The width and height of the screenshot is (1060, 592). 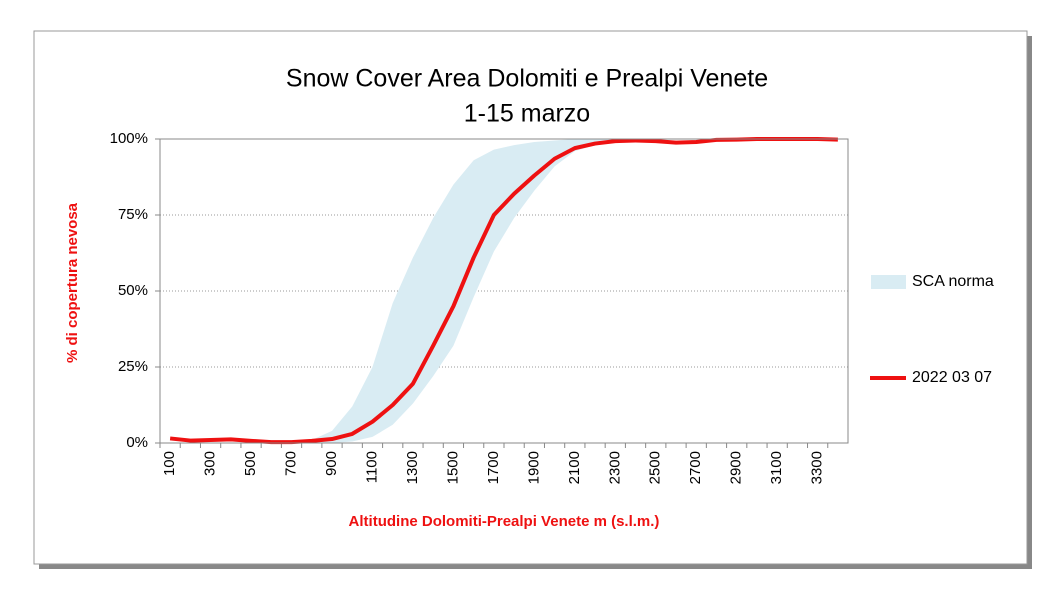 I want to click on y-tick-label: 0%, so click(x=137, y=442).